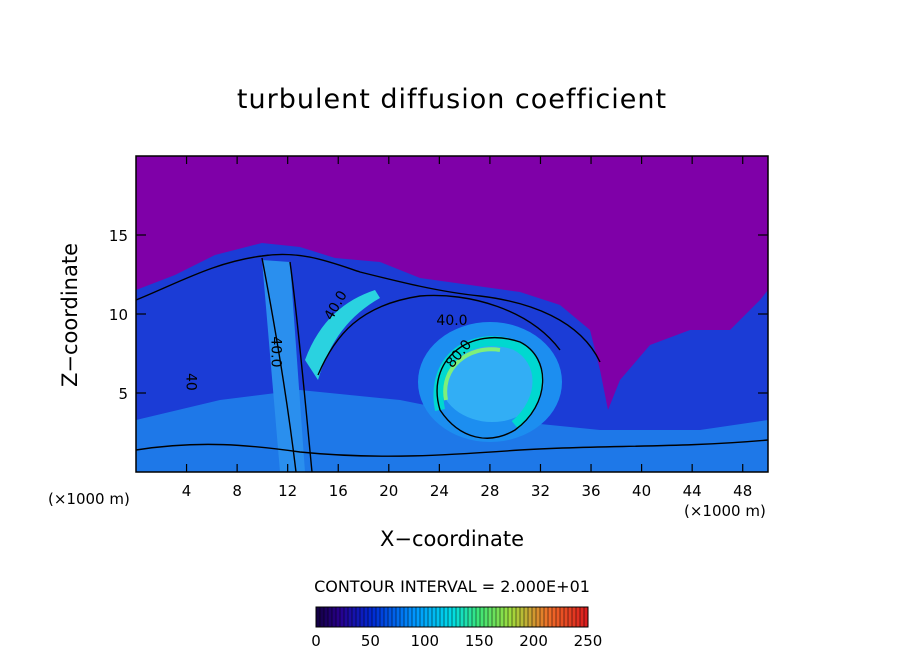 This screenshot has height=654, width=904. Describe the element at coordinates (439, 491) in the screenshot. I see `x-tick-label: 24` at that location.